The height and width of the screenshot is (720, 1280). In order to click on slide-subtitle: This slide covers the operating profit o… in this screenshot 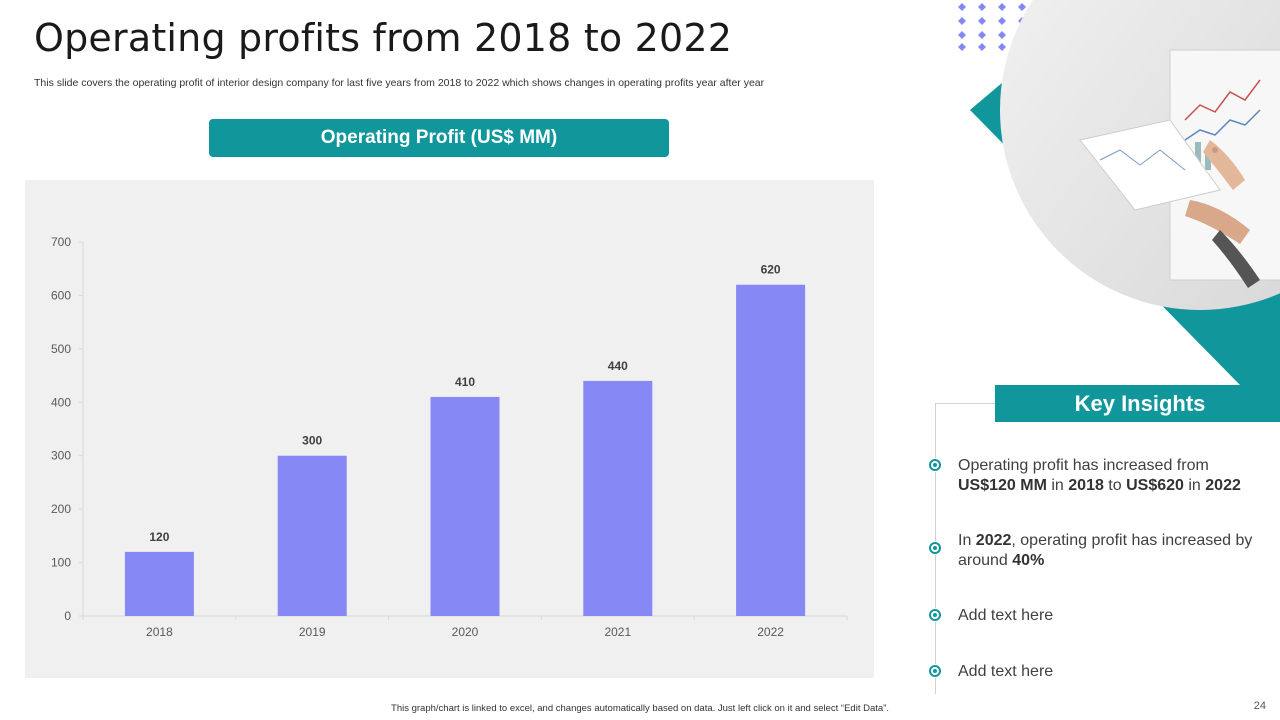, I will do `click(399, 83)`.